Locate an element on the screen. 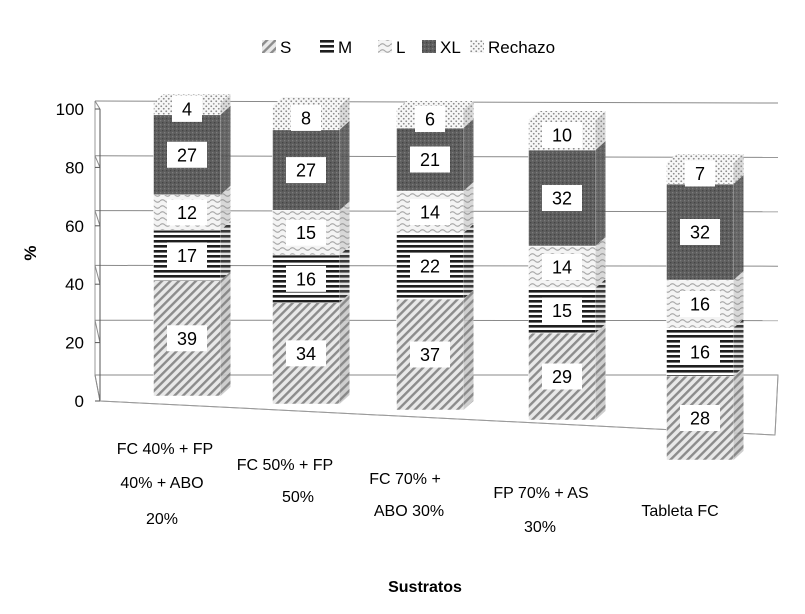  x-tick-label-4-line-1: FP 70% + AS is located at coordinates (540, 493).